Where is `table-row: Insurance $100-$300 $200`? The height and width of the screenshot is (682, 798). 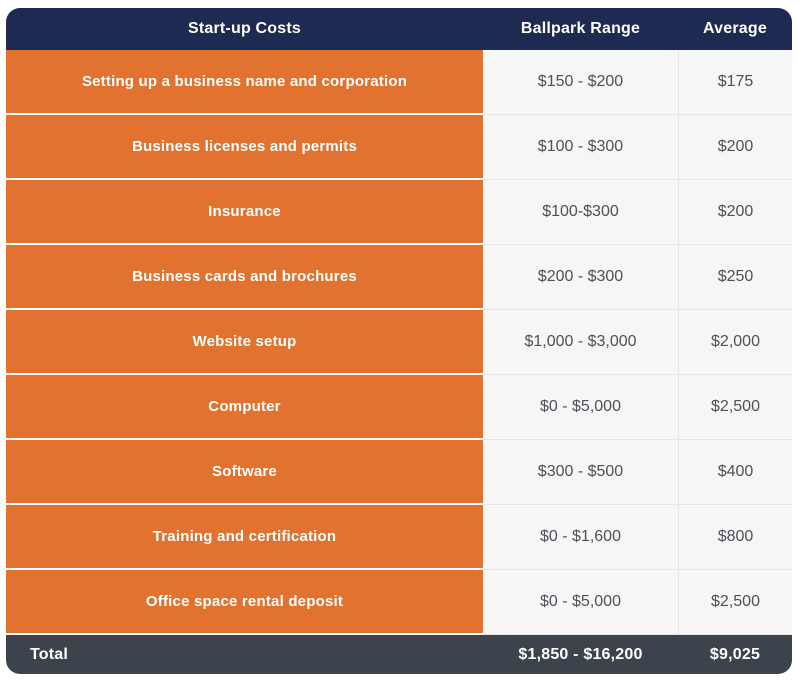
table-row: Insurance $100-$300 $200 is located at coordinates (399, 212).